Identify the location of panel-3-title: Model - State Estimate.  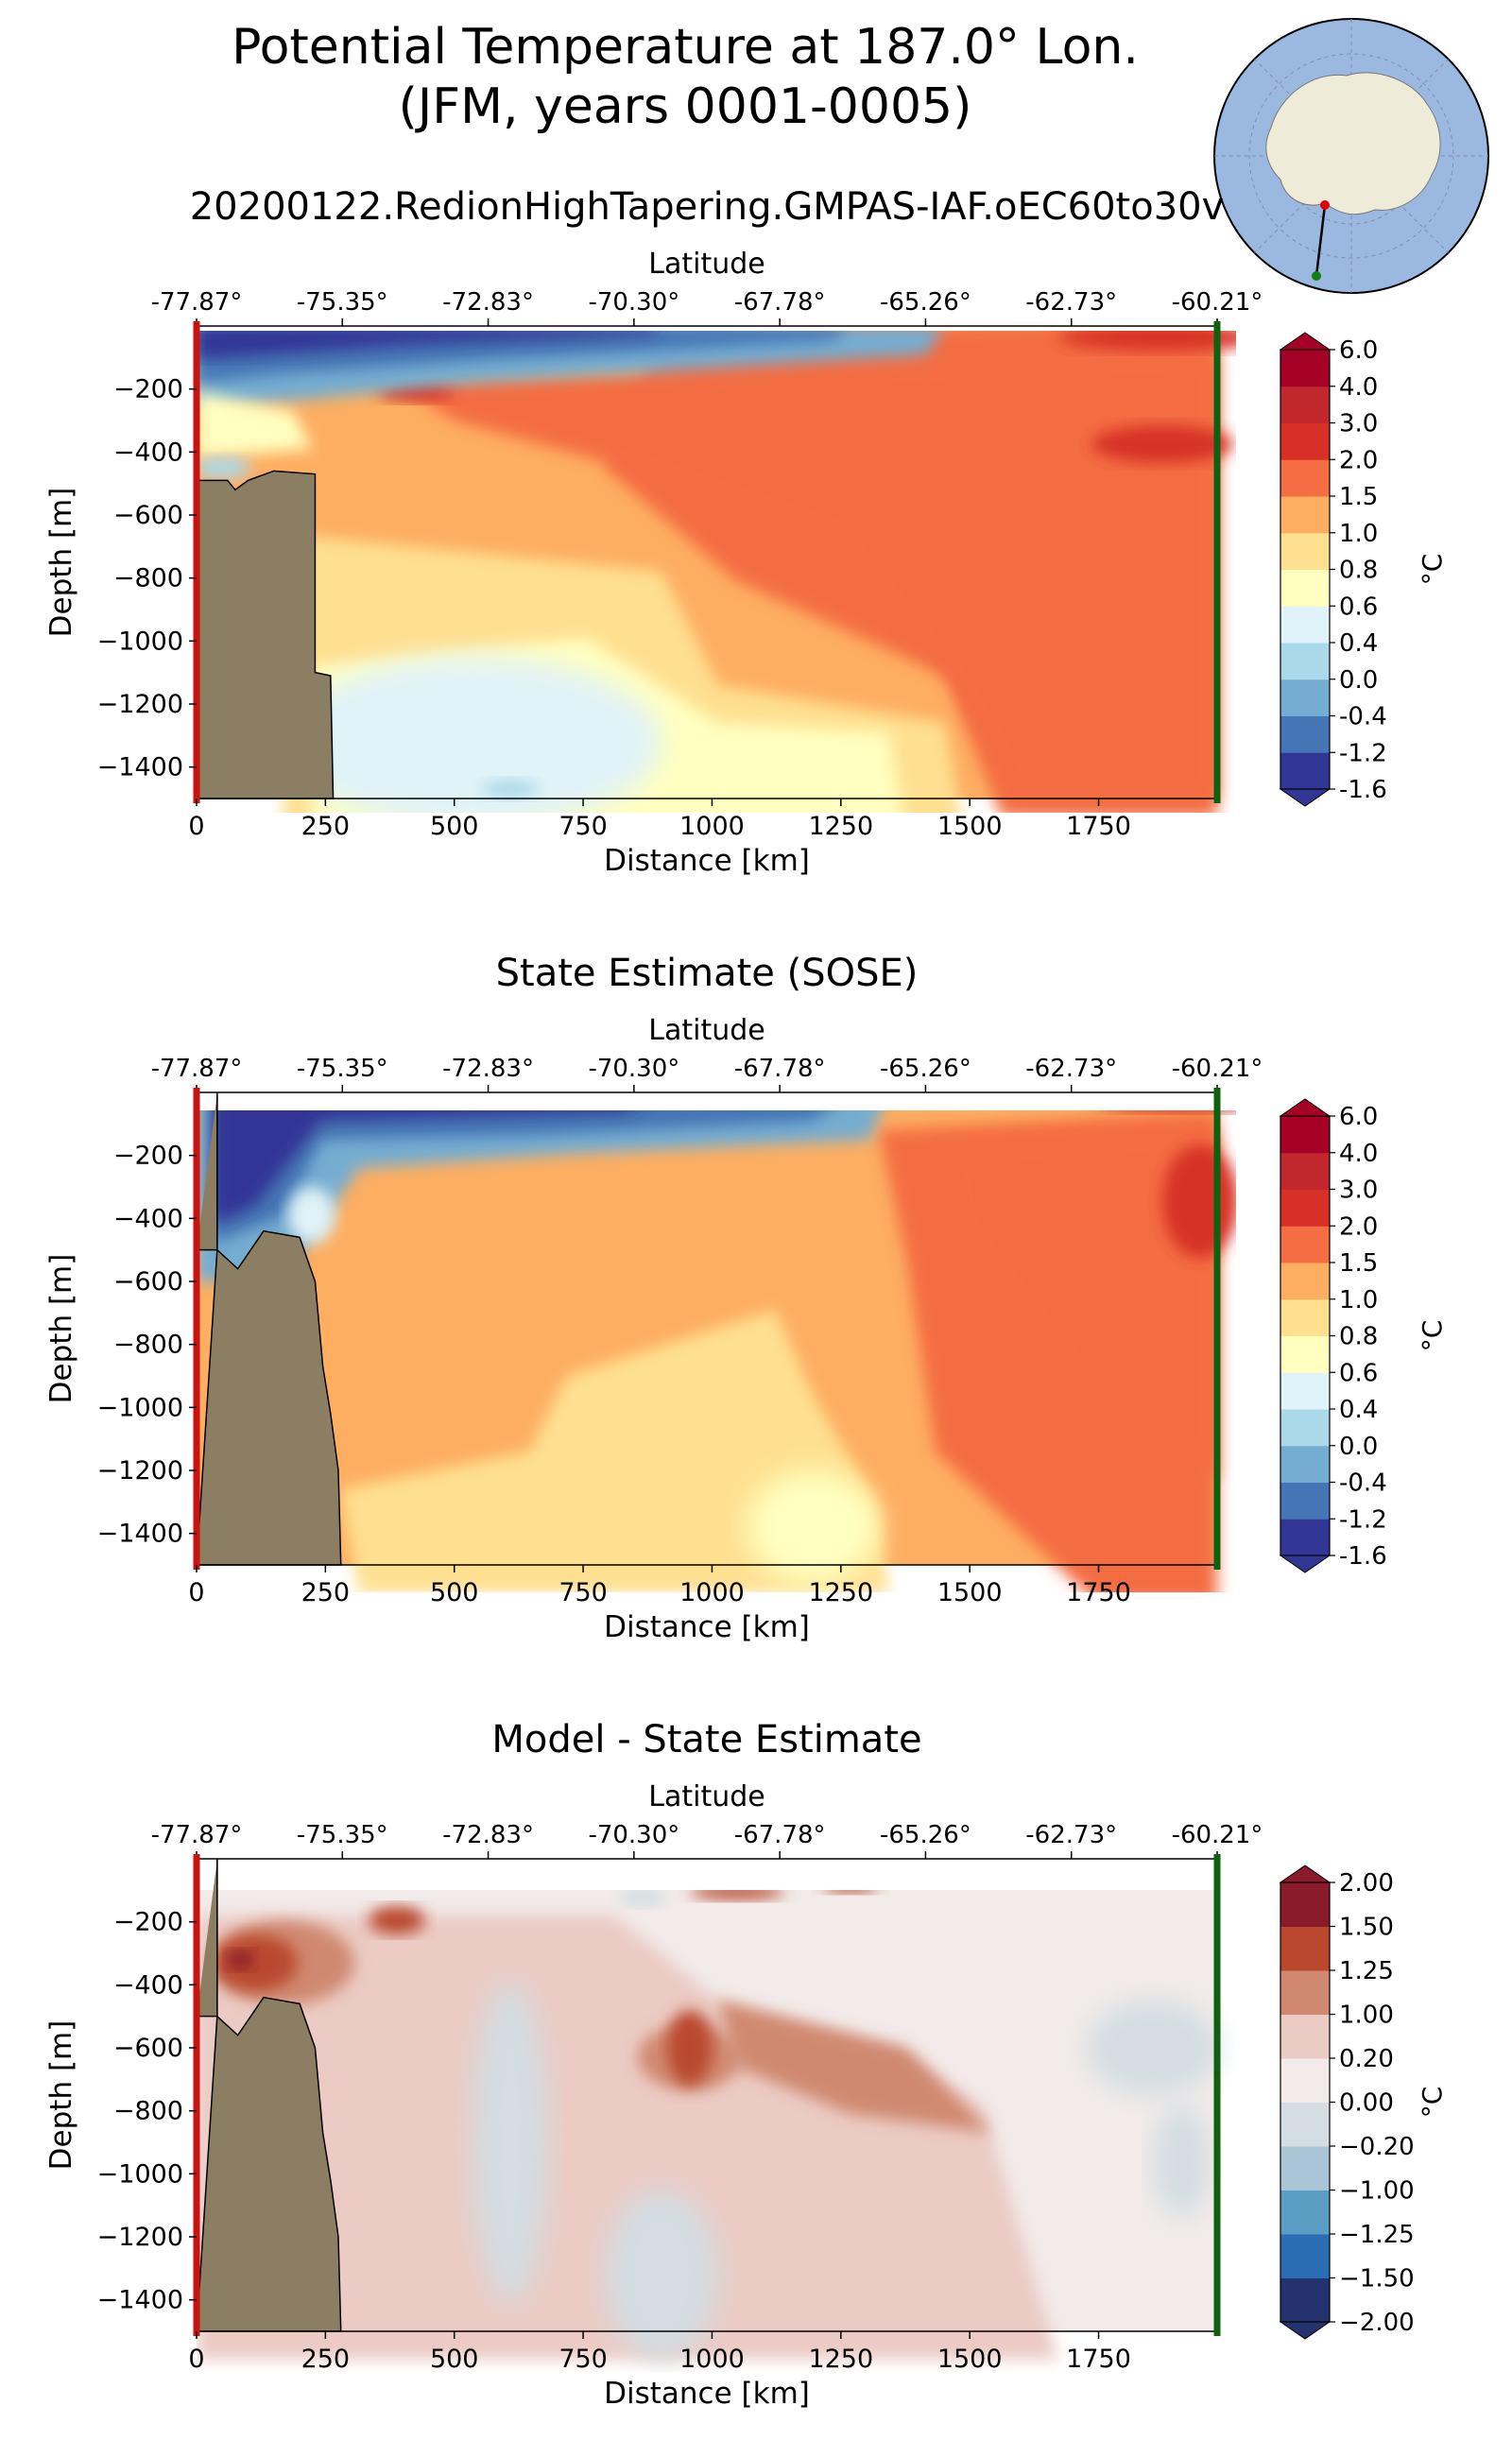
(706, 1739).